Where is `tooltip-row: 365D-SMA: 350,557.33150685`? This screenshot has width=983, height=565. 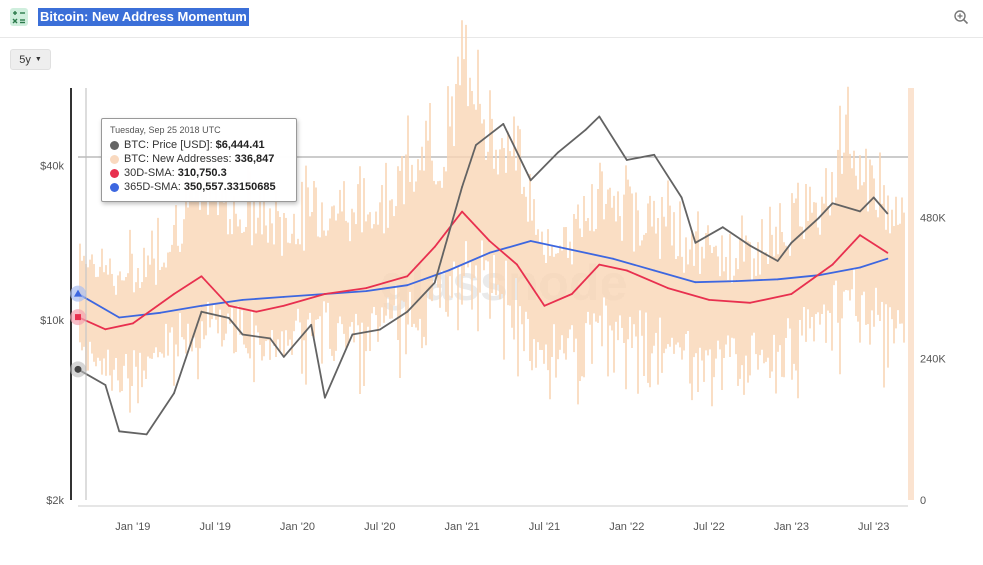
tooltip-row: 365D-SMA: 350,557.33150685 is located at coordinates (199, 187).